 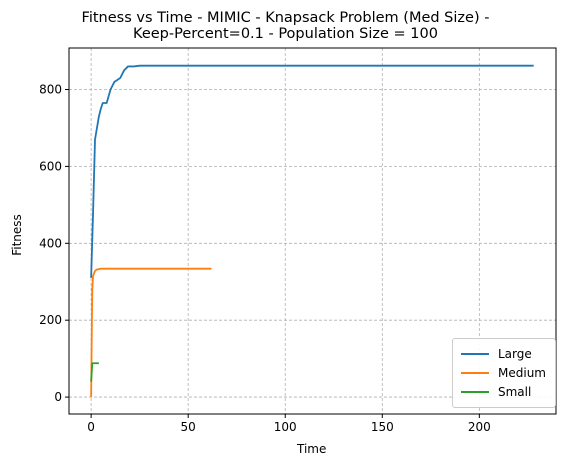 What do you see at coordinates (515, 392) in the screenshot?
I see `legend-label-small: Small` at bounding box center [515, 392].